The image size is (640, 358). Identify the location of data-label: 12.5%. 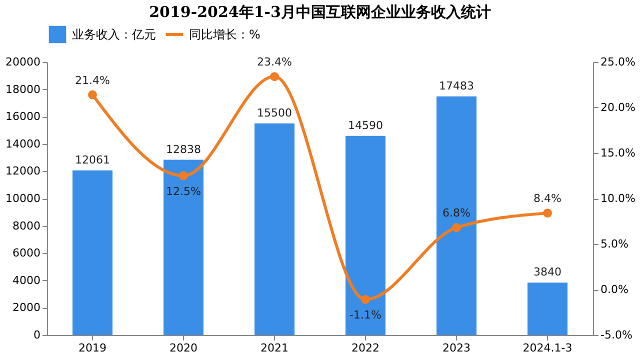
(183, 191).